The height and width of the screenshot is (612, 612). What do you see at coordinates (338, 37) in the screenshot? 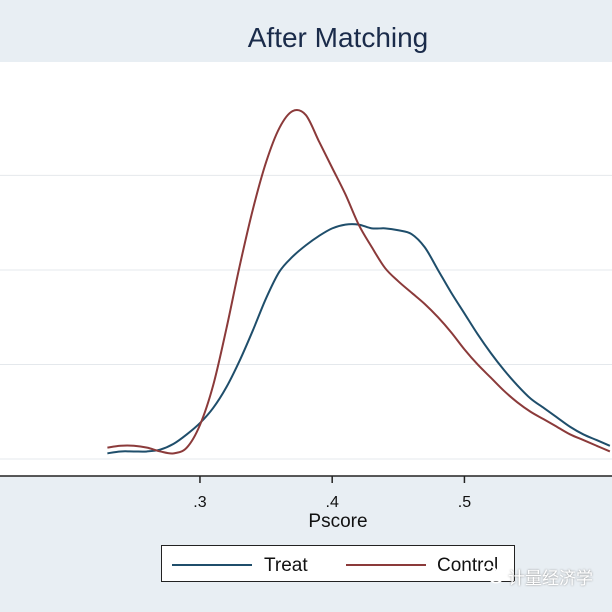
I see `chart-title: After Matching` at bounding box center [338, 37].